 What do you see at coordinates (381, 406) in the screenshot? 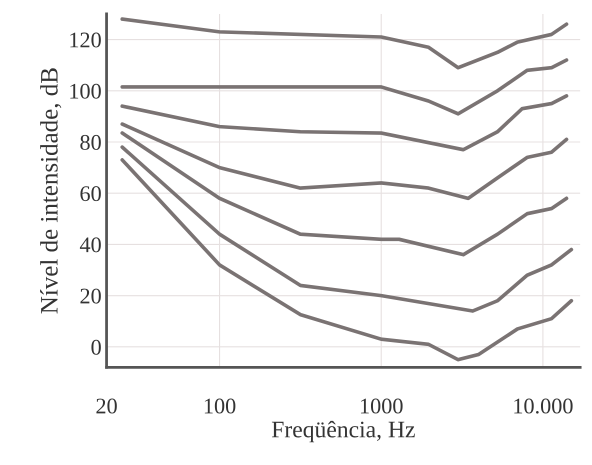
I see `x-tick-label: 1000` at bounding box center [381, 406].